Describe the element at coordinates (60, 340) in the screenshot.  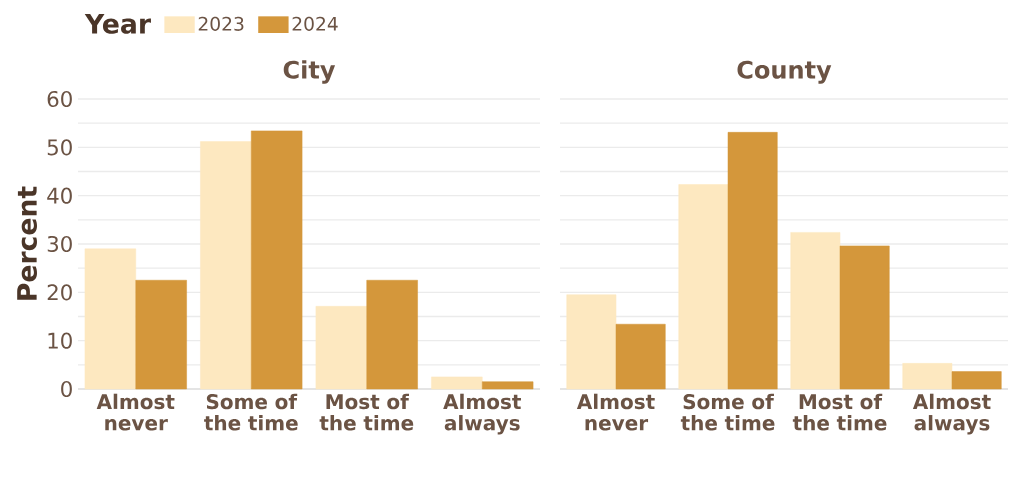
I see `y-tick-label: 10` at that location.